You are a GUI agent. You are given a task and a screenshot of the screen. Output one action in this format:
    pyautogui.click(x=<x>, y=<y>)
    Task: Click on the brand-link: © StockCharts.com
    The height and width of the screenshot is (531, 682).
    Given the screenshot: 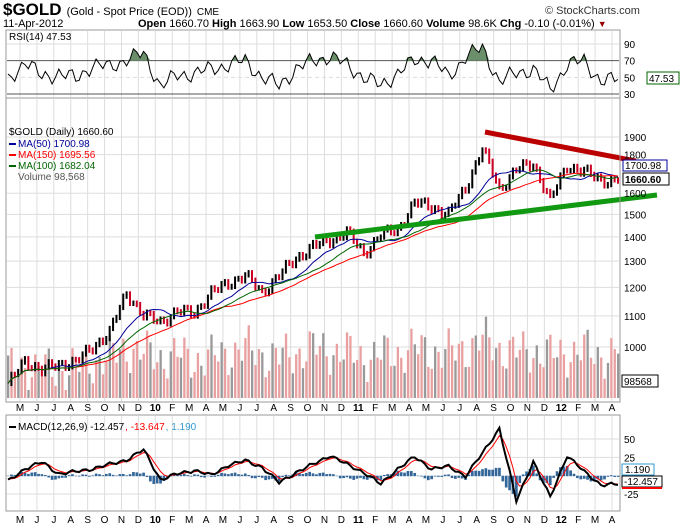 What is the action you would take?
    pyautogui.click(x=592, y=11)
    